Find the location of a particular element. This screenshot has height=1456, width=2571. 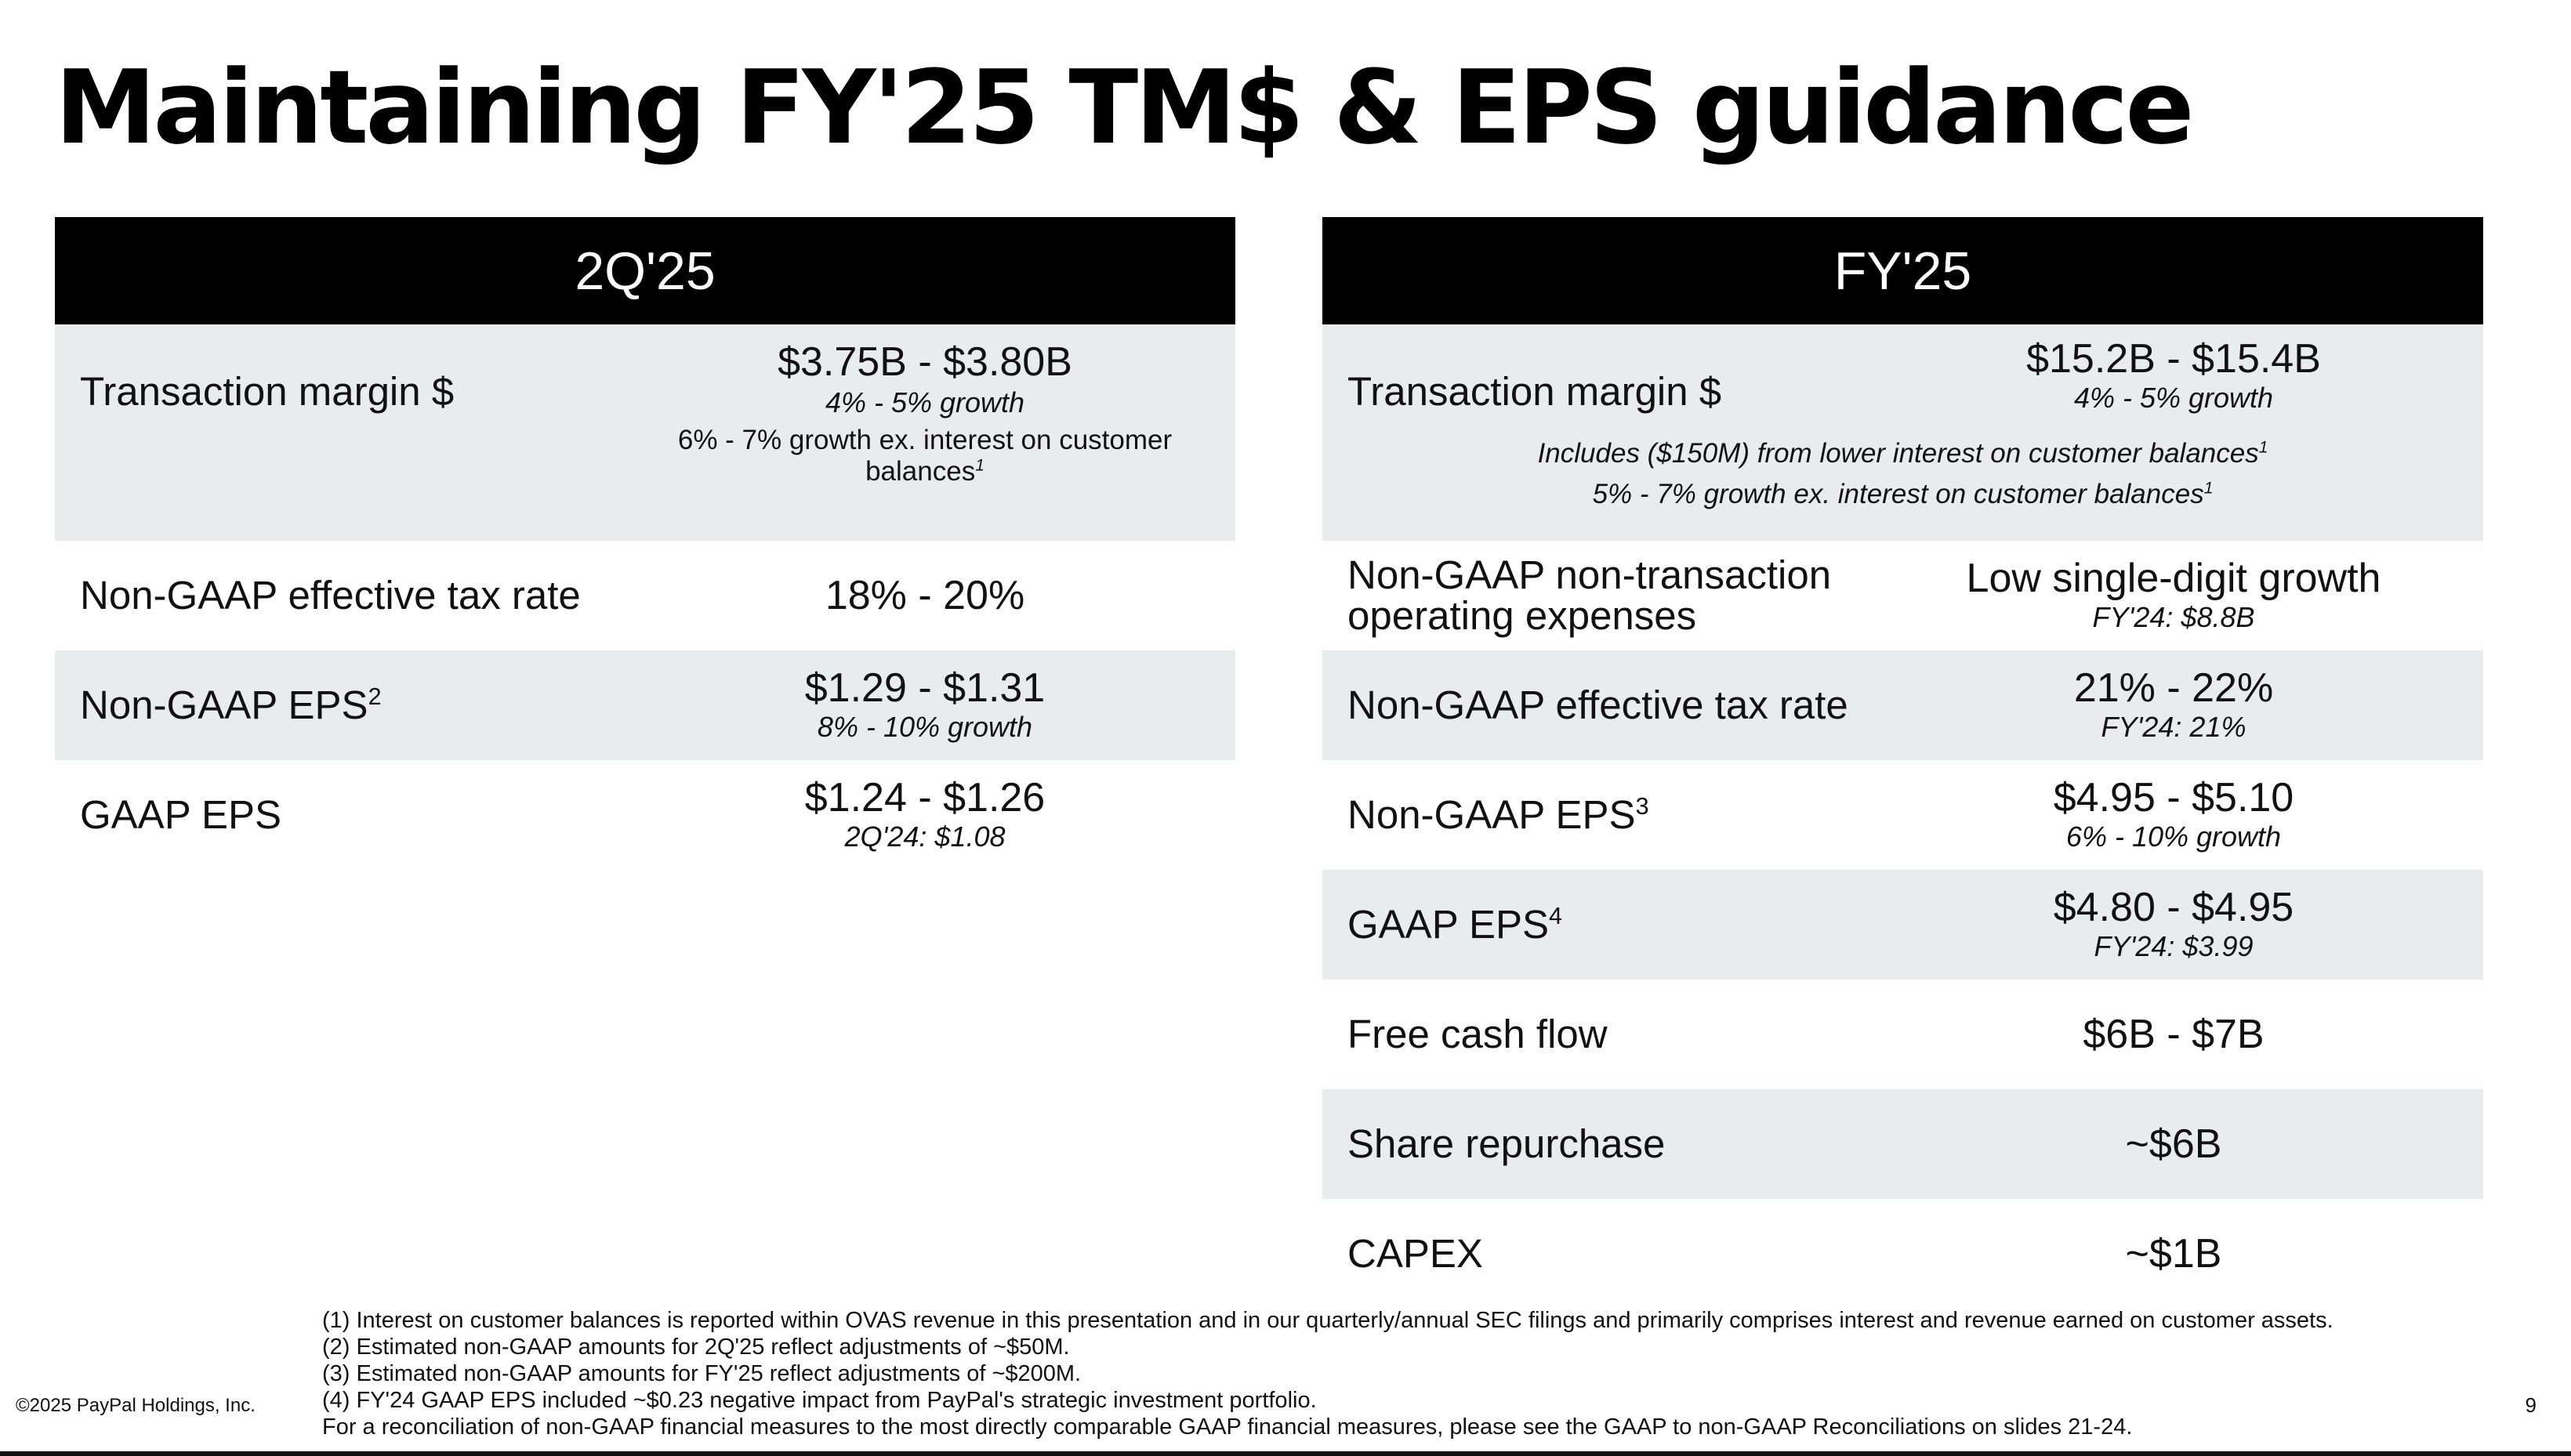

row-subvalue: 8% - 10% growth is located at coordinates (925, 727).